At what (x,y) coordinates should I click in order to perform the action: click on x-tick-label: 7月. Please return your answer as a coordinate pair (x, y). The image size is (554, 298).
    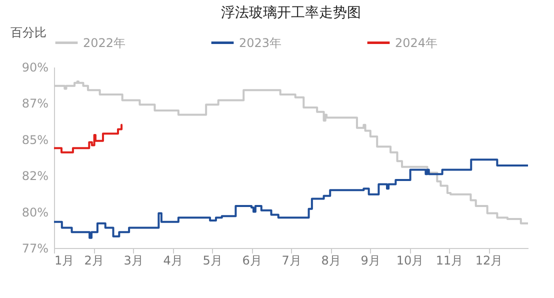
    Looking at the image, I should click on (292, 261).